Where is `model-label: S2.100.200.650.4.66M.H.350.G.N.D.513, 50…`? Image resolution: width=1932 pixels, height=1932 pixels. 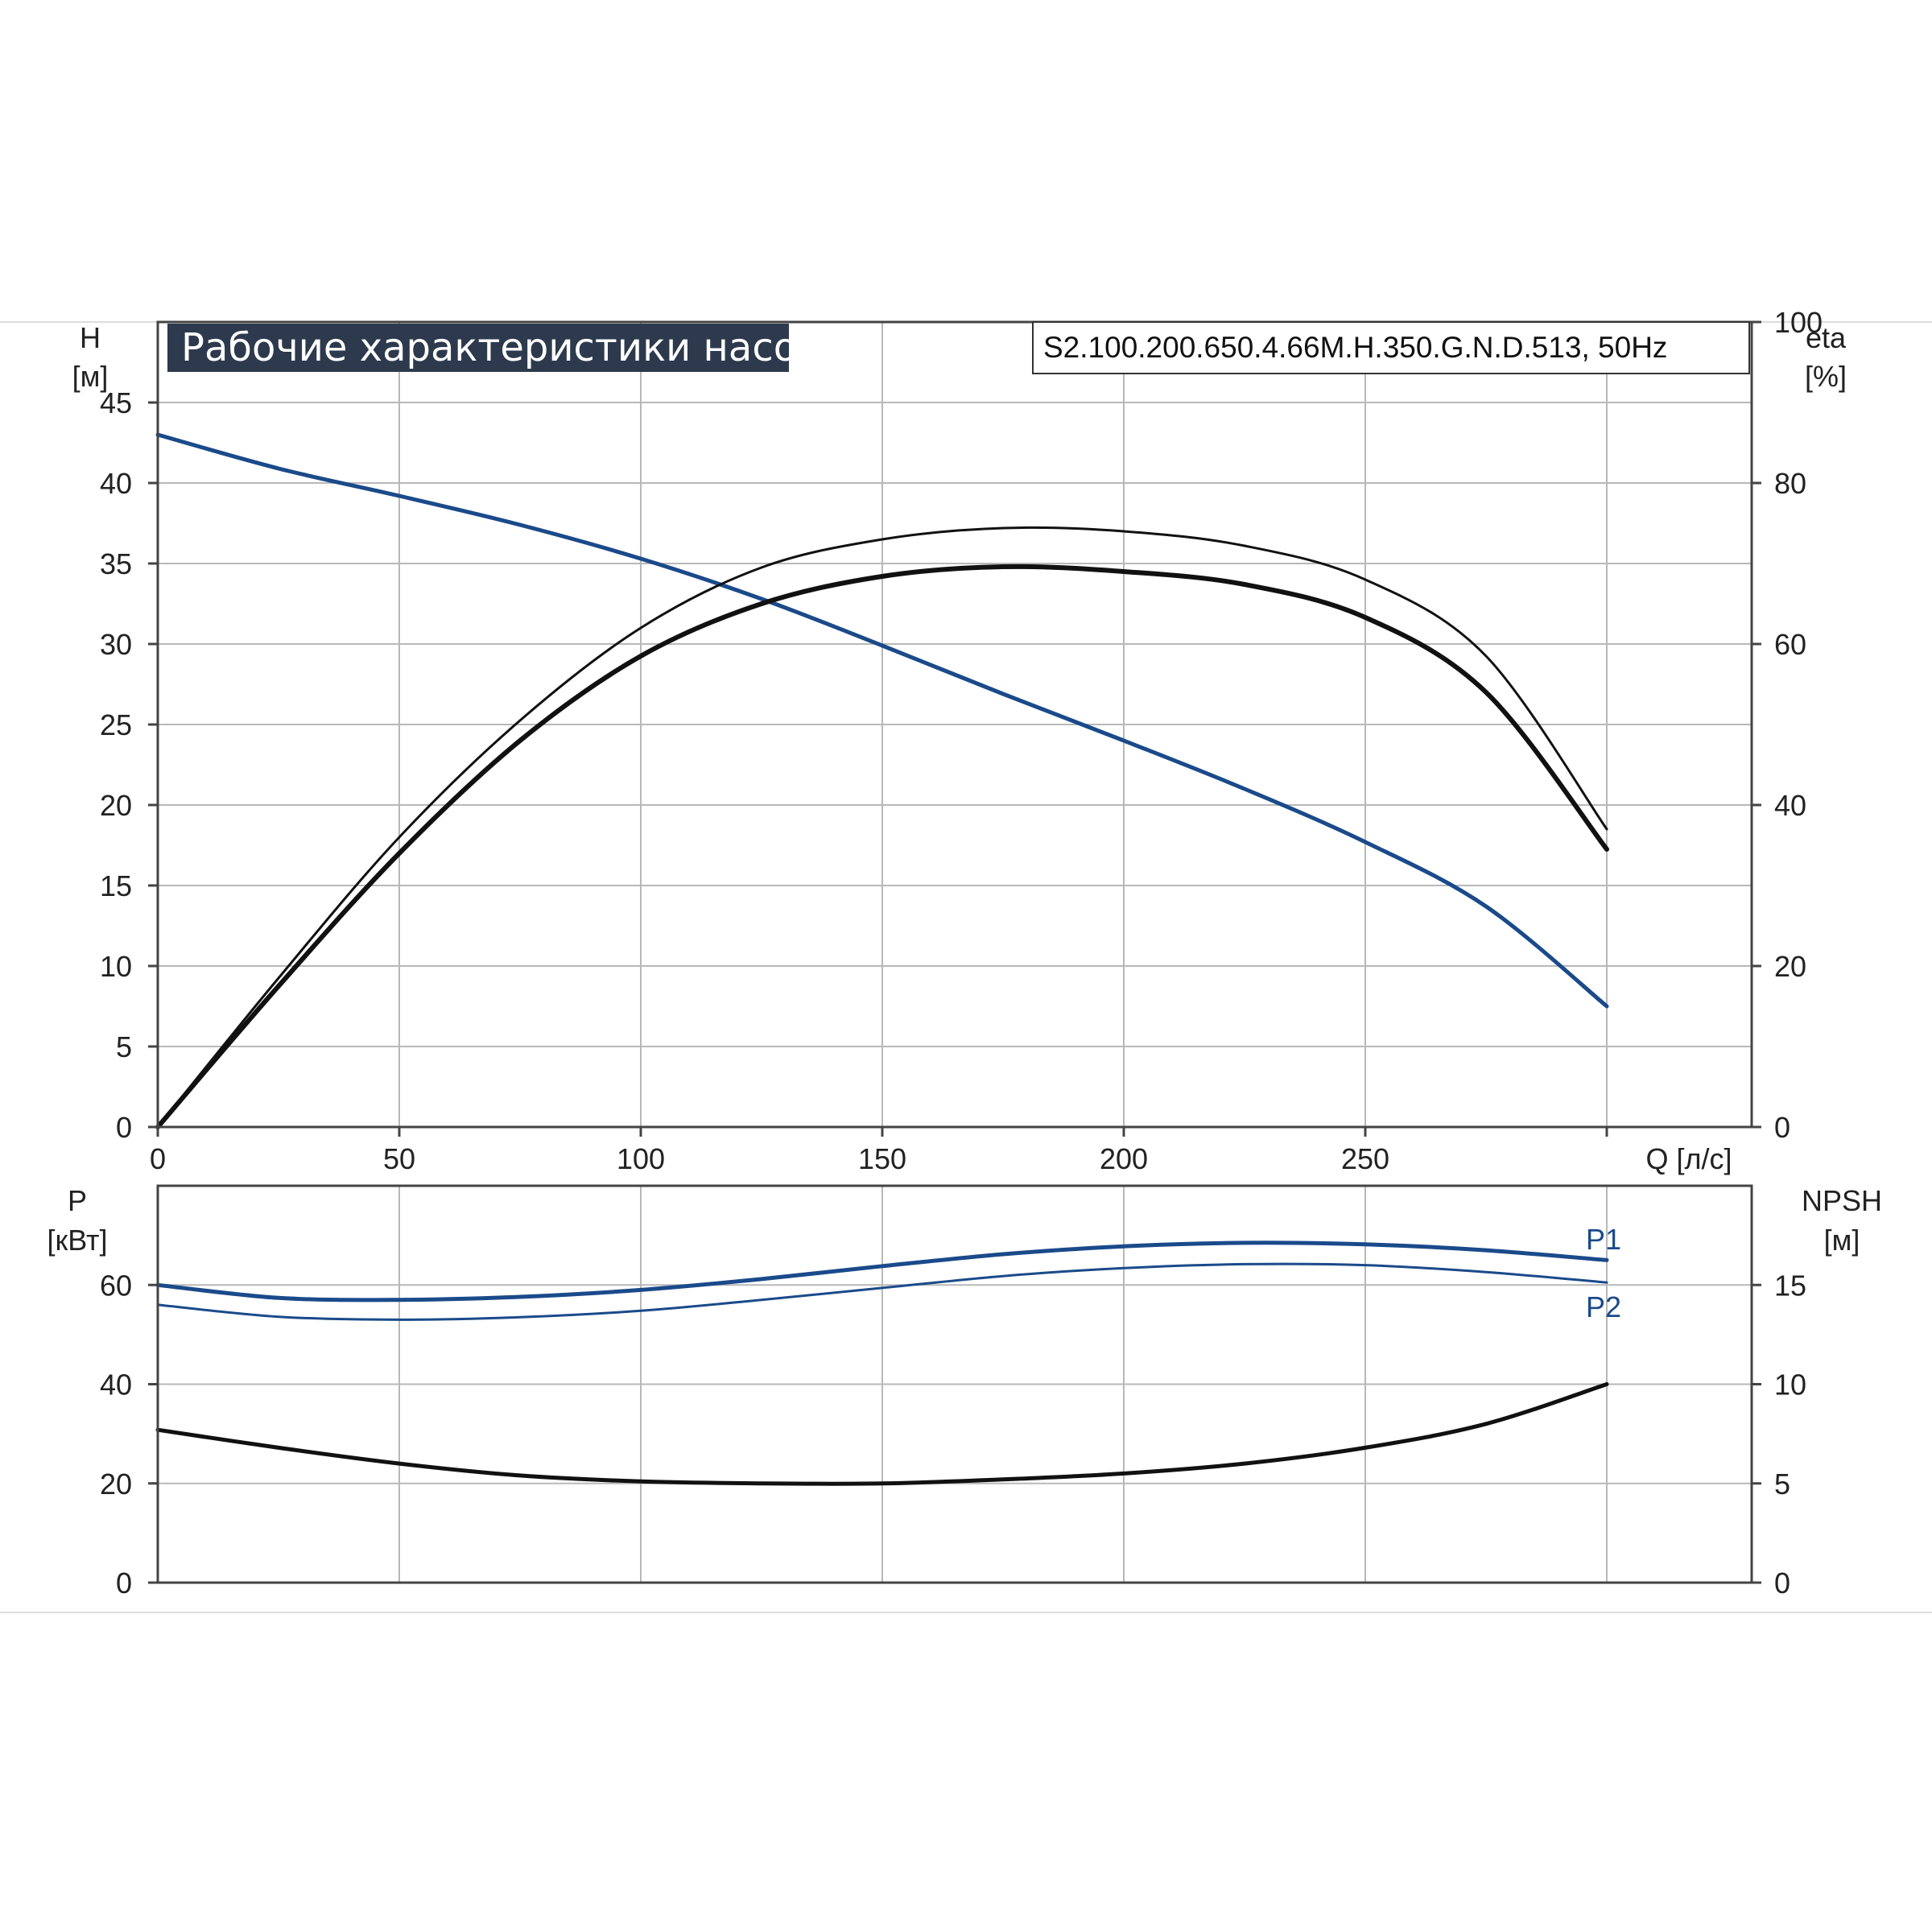 model-label: S2.100.200.650.4.66M.H.350.G.N.D.513, 50… is located at coordinates (1355, 347).